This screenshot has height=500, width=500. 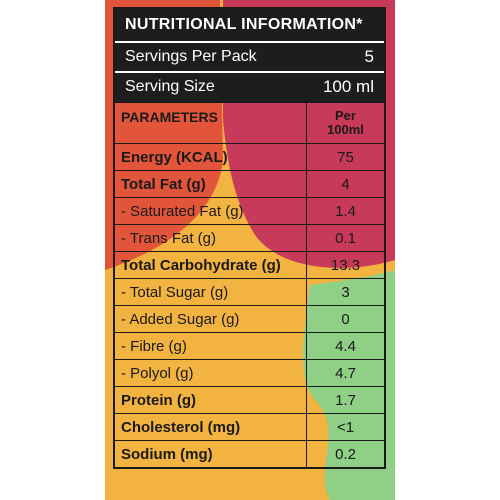 What do you see at coordinates (191, 56) in the screenshot?
I see `servings-label: Servings Per Pack` at bounding box center [191, 56].